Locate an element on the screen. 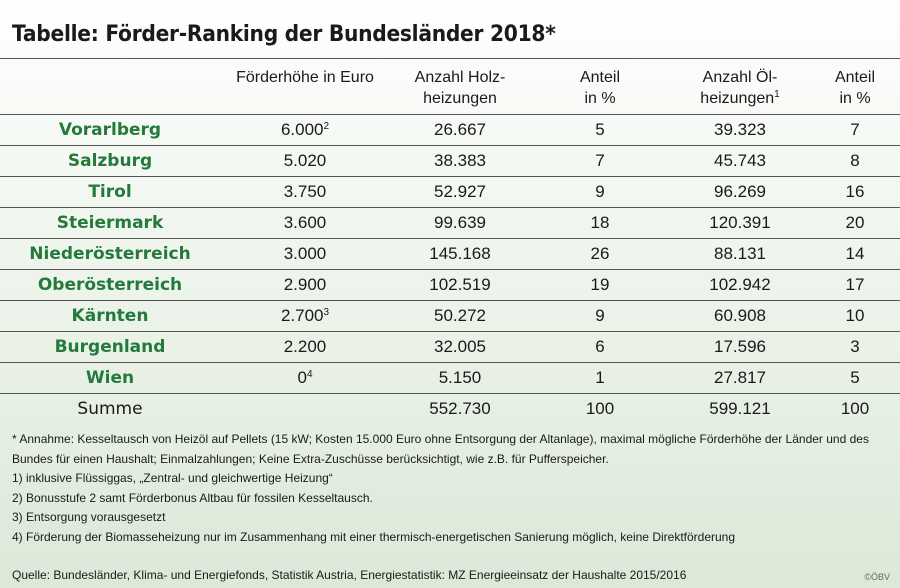 The width and height of the screenshot is (900, 588). oel-cell: 27.817 is located at coordinates (740, 377).